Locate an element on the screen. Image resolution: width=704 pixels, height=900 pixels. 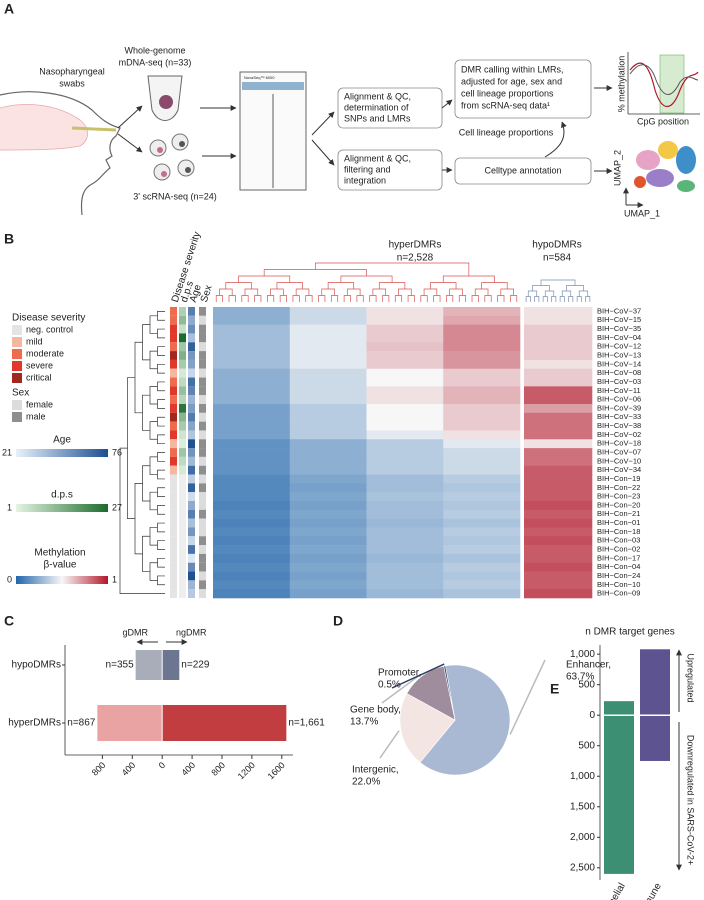
y-tick-label: 1,000 is located at coordinates (582, 776).